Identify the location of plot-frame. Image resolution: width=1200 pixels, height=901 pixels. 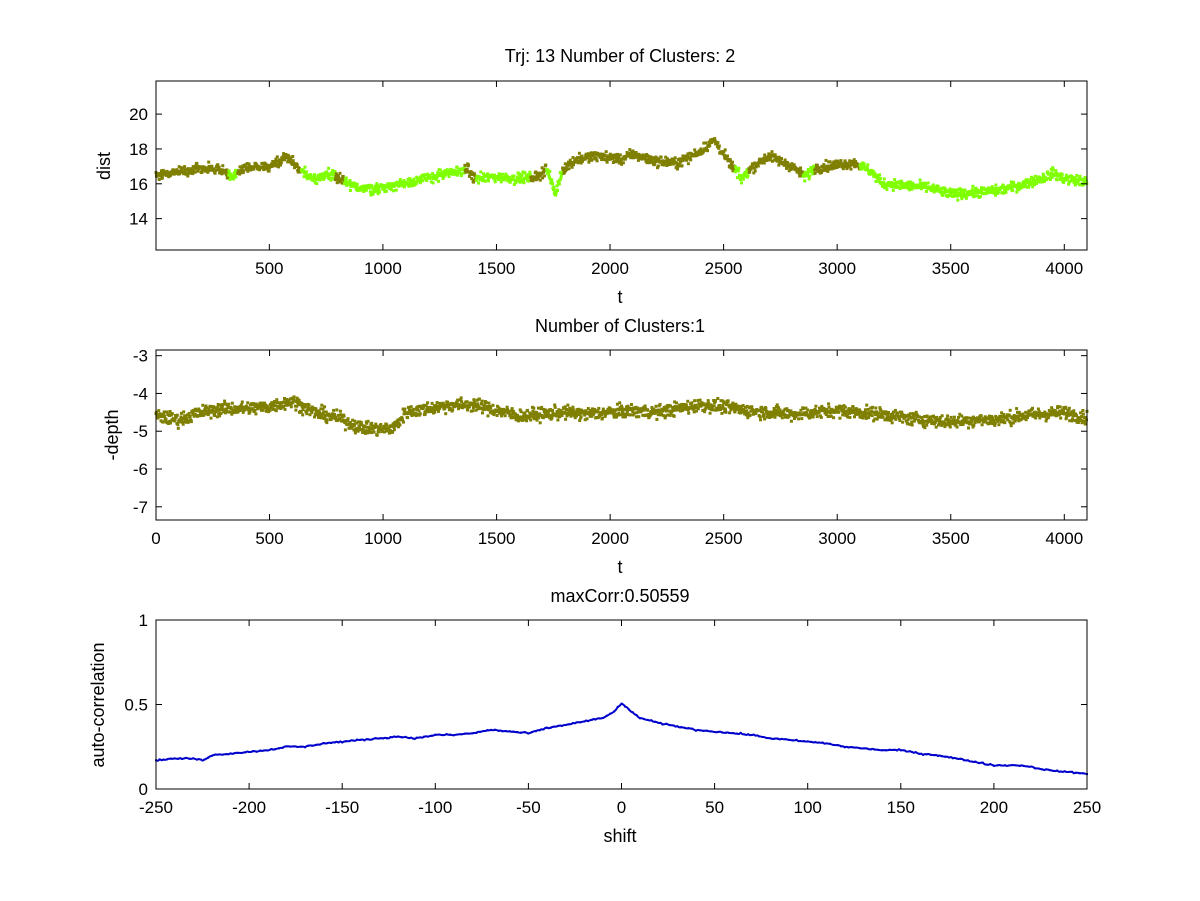
(621, 435).